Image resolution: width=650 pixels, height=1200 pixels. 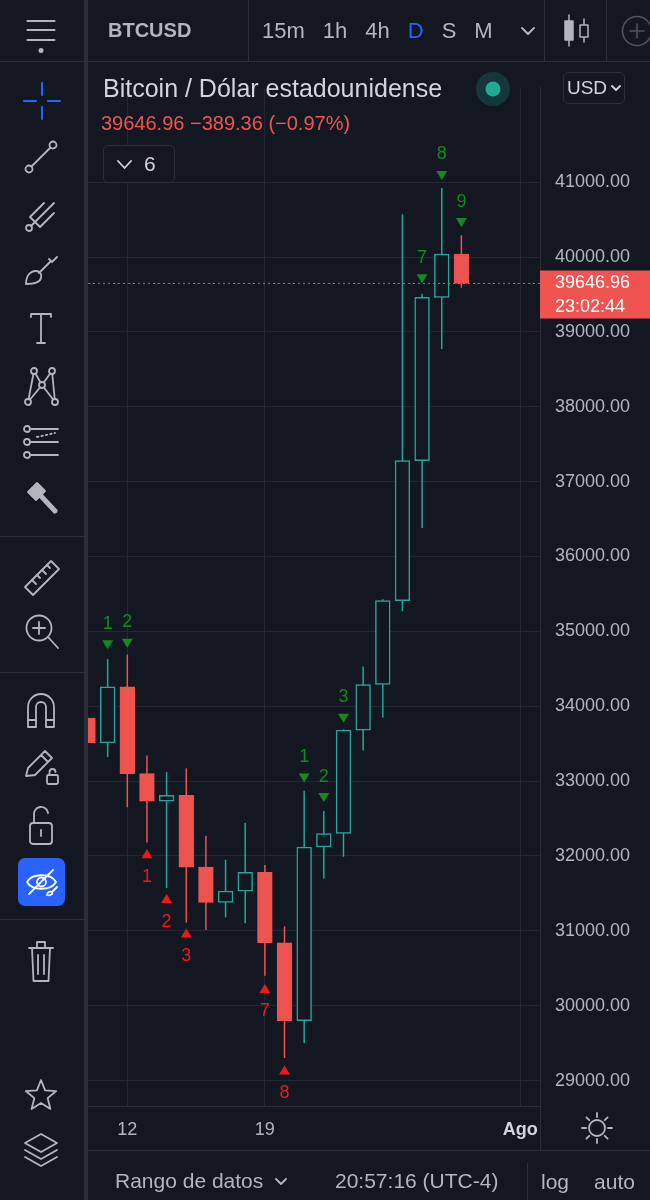 I want to click on y-tick-label: 29000.00, so click(x=593, y=1079).